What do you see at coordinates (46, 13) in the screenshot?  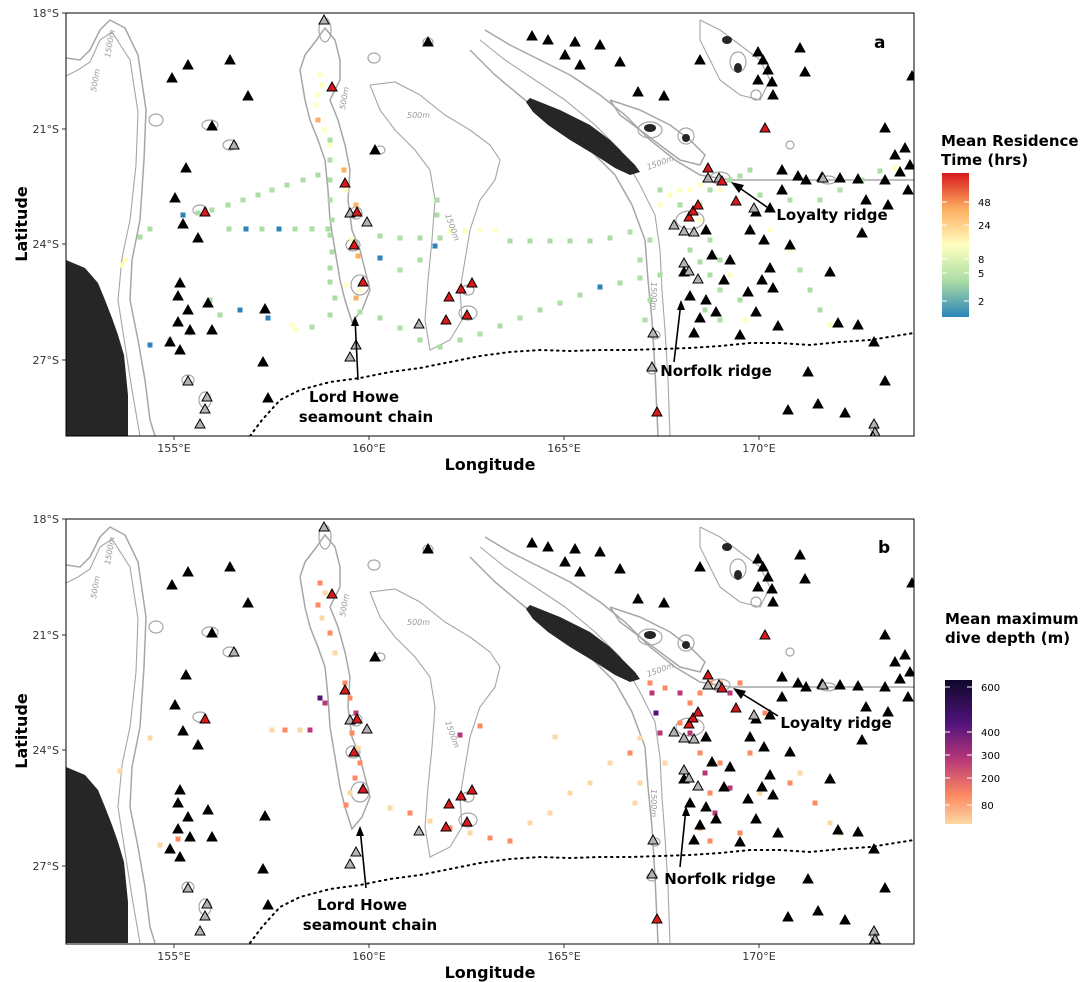 I see `y-tick-label: 18°S` at bounding box center [46, 13].